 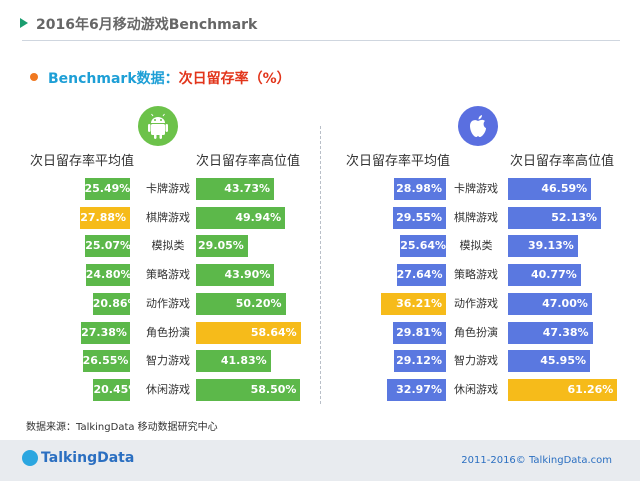 What do you see at coordinates (88, 458) in the screenshot?
I see `logo-text: TalkingData` at bounding box center [88, 458].